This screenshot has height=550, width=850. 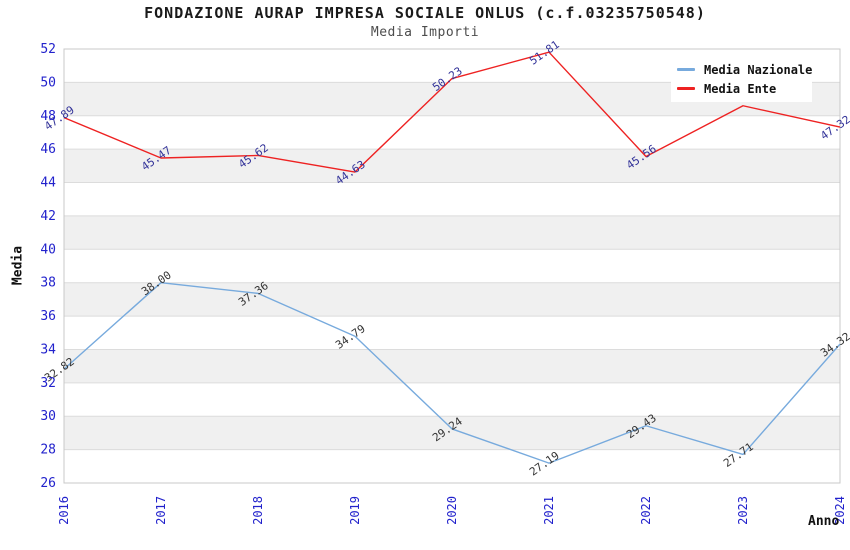 What do you see at coordinates (452, 510) in the screenshot?
I see `x-tick-label: 2020` at bounding box center [452, 510].